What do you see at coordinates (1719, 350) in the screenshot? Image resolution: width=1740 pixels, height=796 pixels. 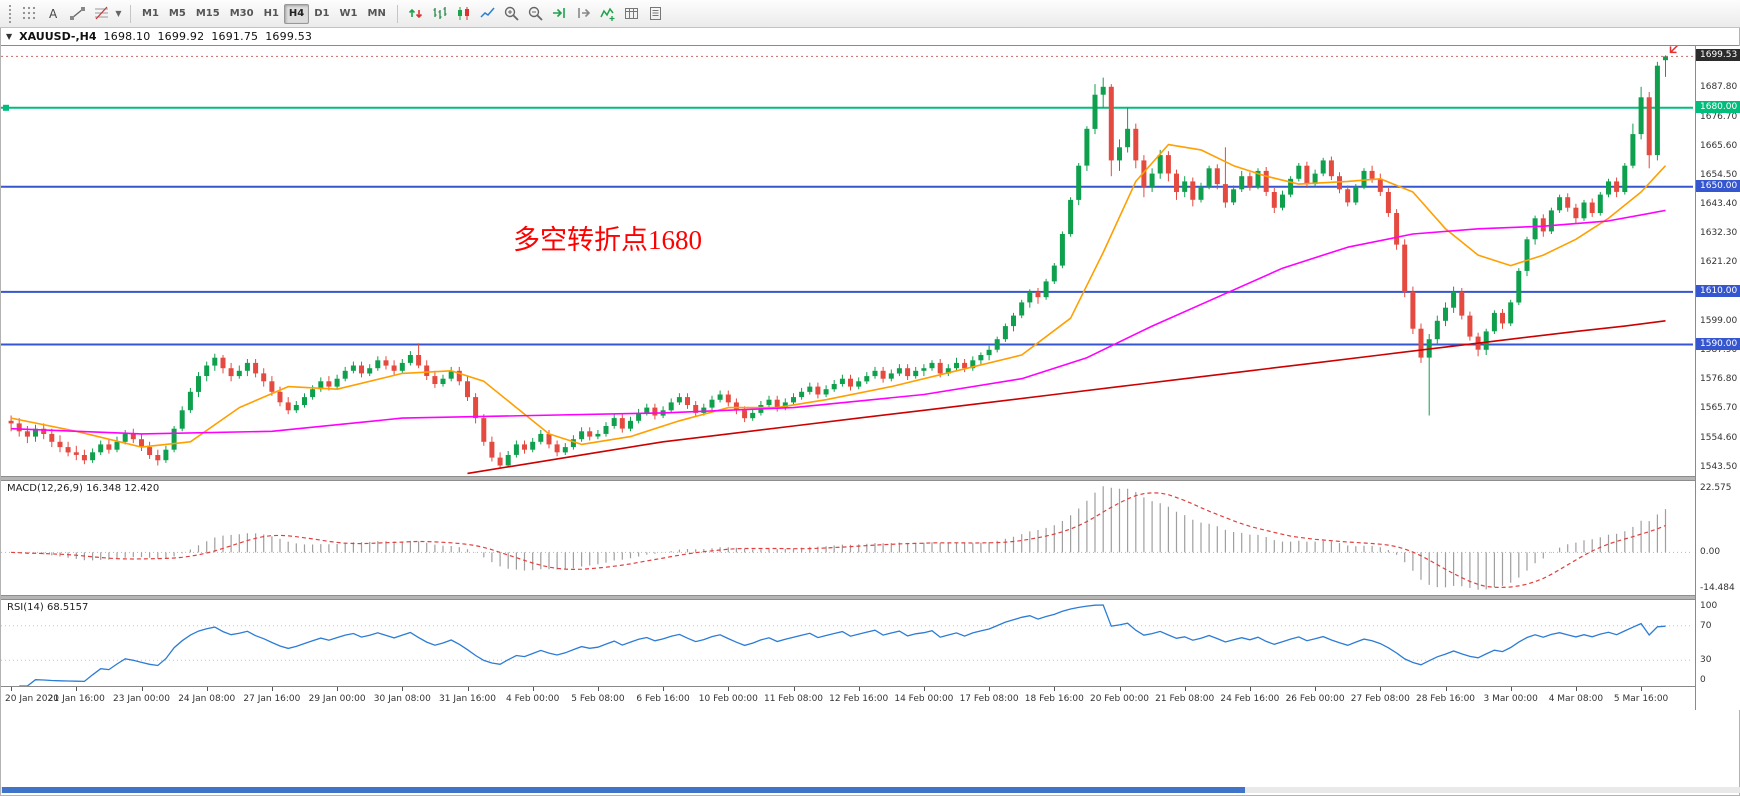 I see `price-label: 1587.90` at bounding box center [1719, 350].